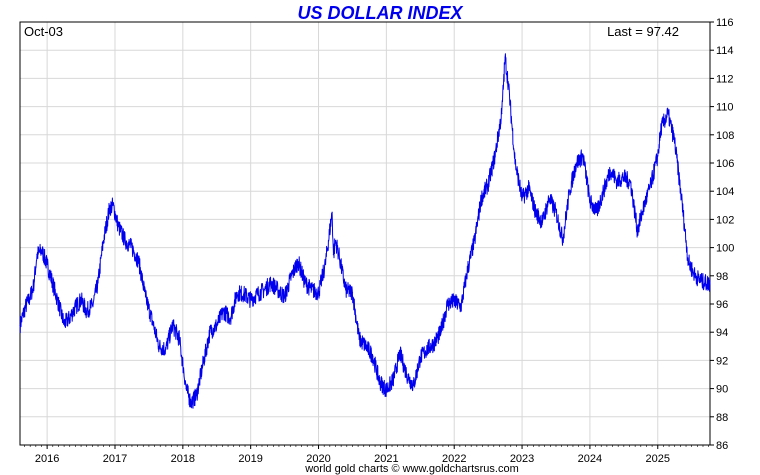 The image size is (760, 475). Describe the element at coordinates (643, 31) in the screenshot. I see `last-value-label: Last = 97.42` at that location.